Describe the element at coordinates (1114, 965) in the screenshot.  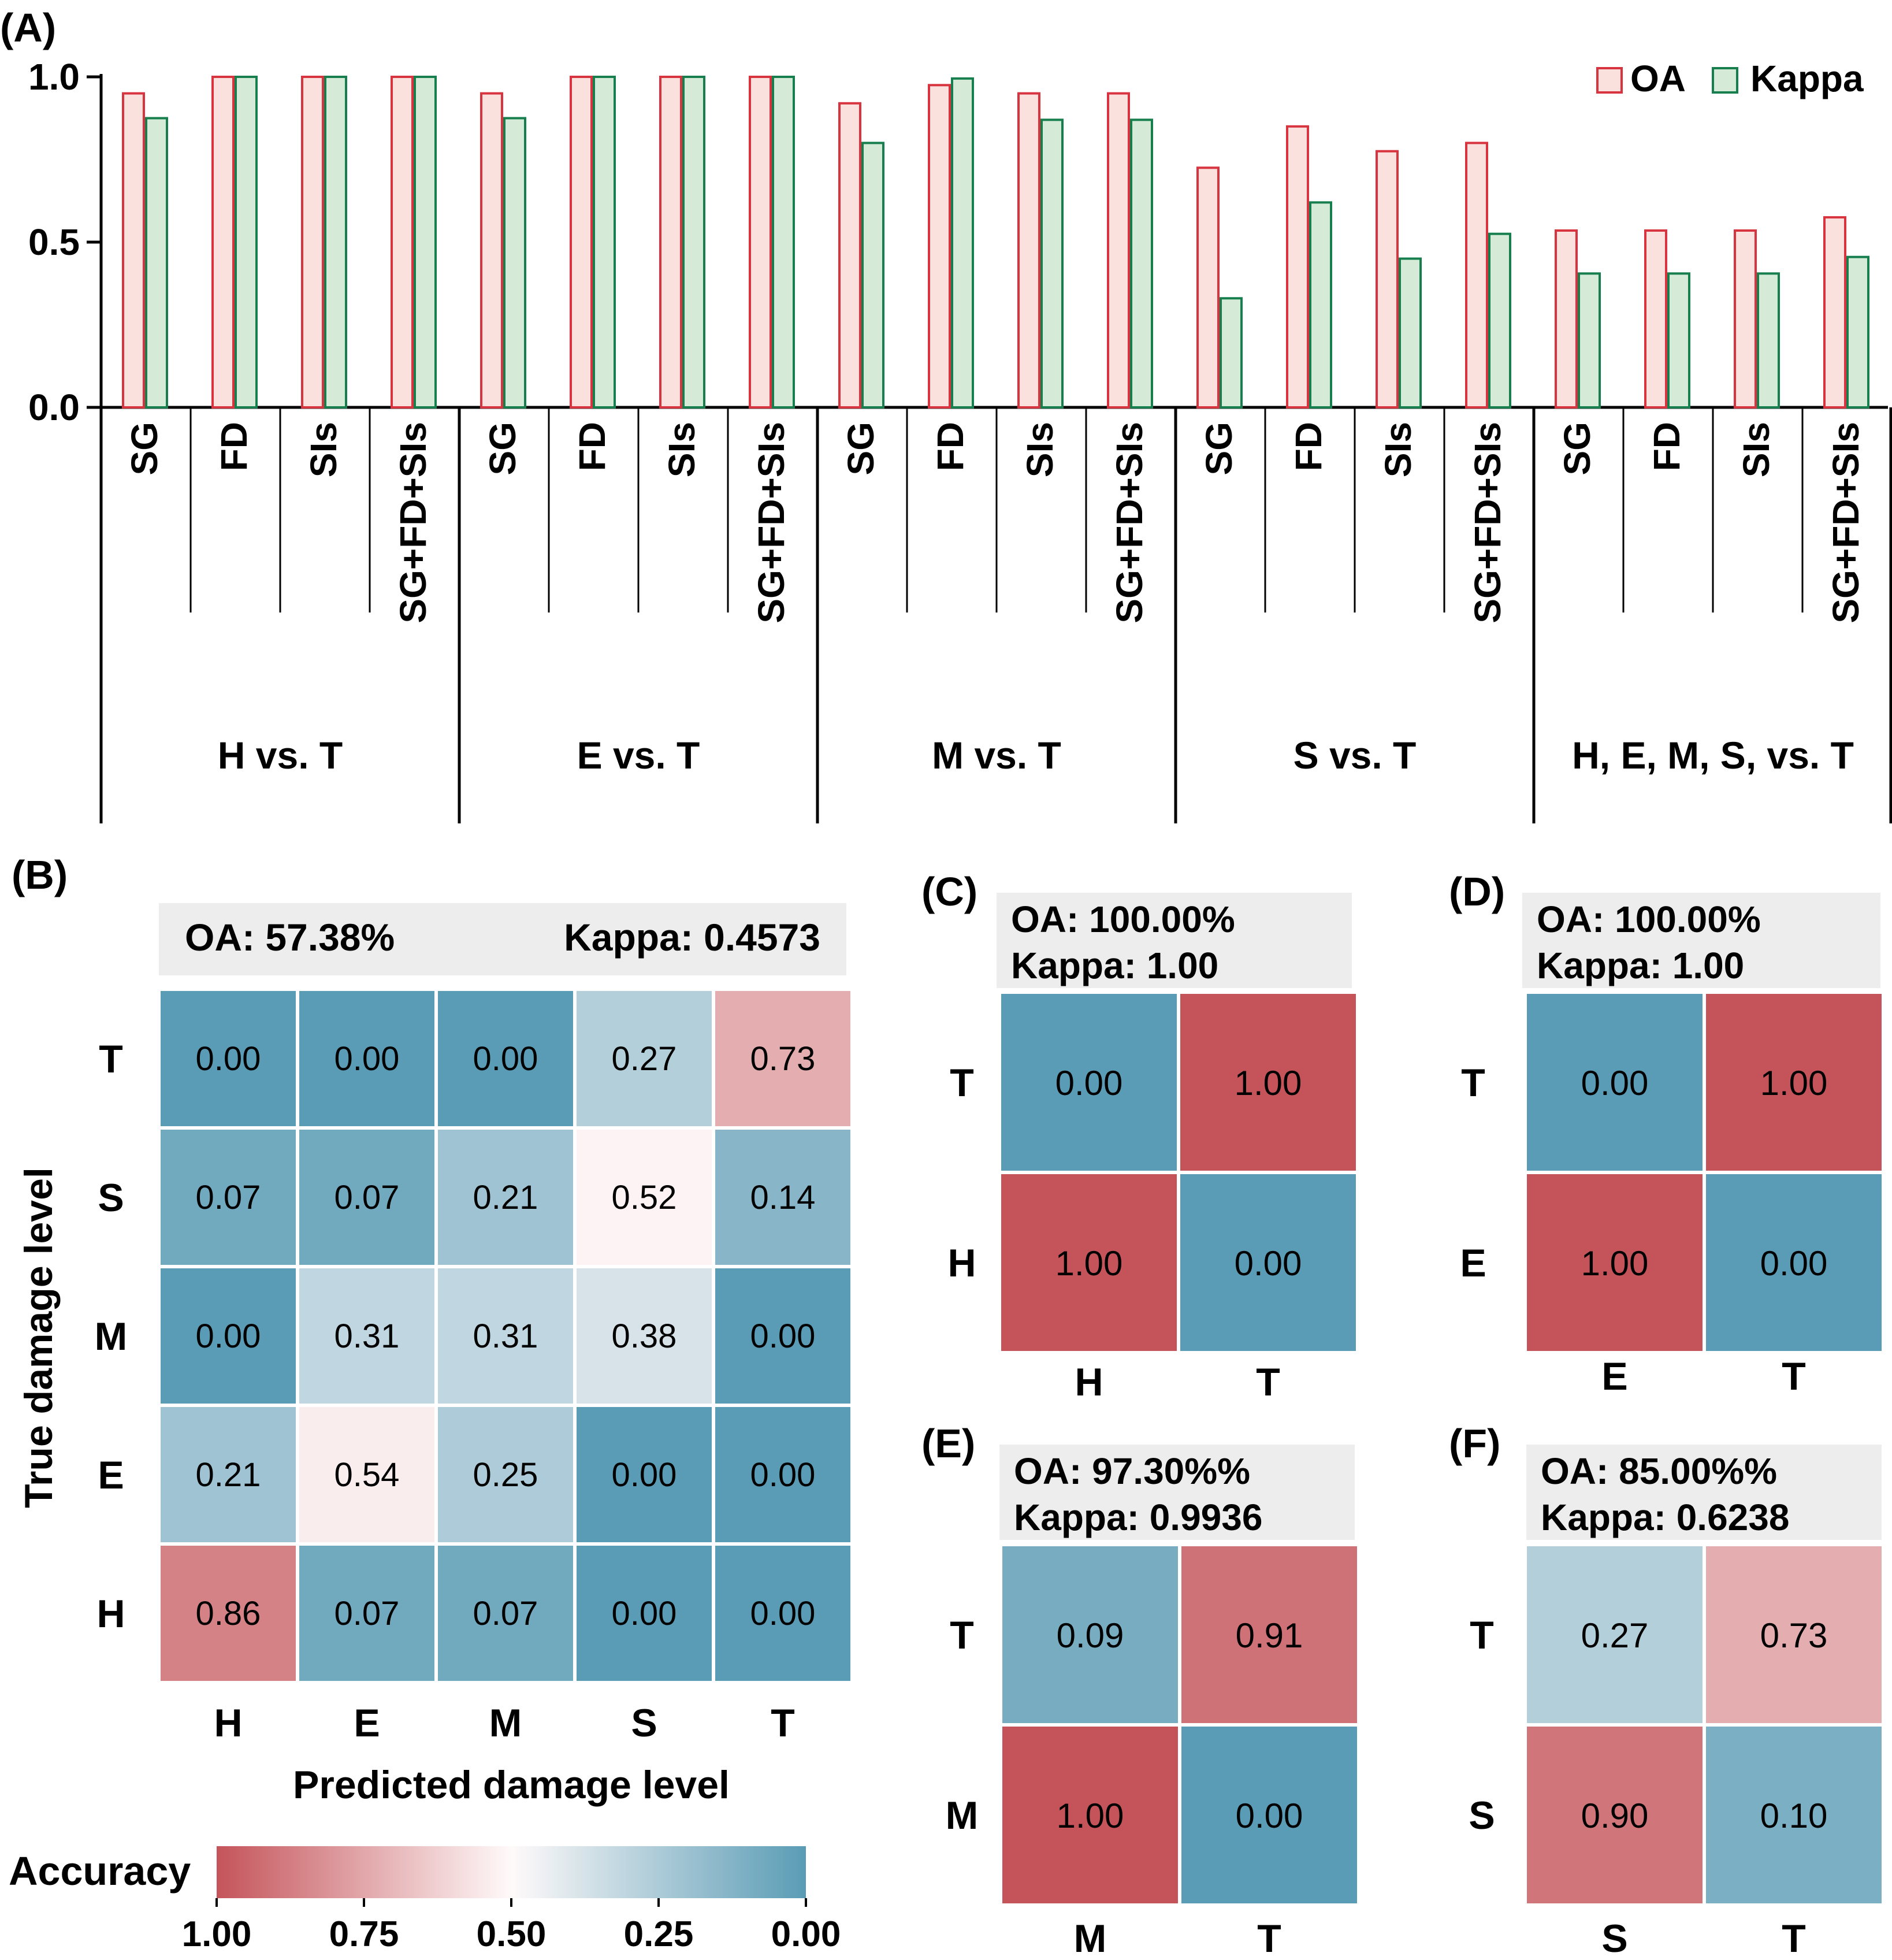
I see `kappa-stat: Kappa: 1.00` at that location.